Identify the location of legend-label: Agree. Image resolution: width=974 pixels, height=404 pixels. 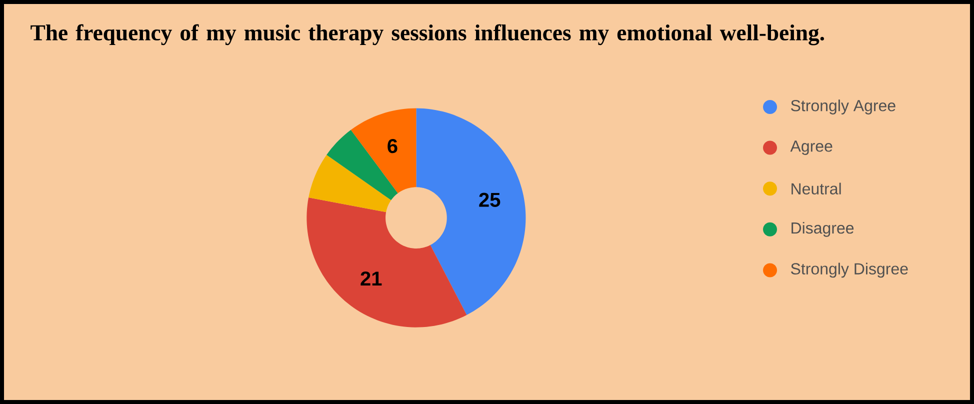
(811, 147).